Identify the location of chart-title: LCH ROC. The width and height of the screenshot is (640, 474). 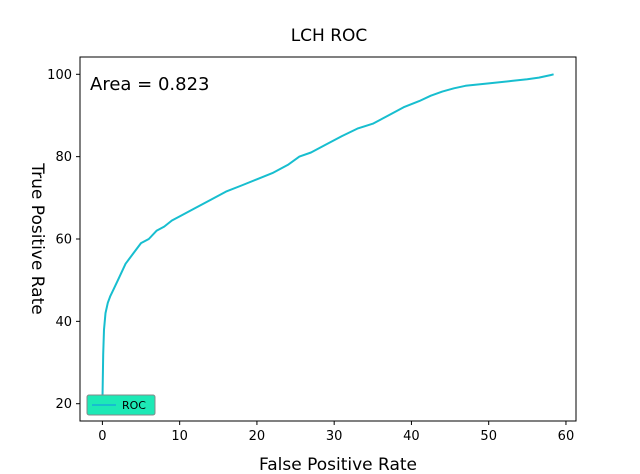
(329, 36).